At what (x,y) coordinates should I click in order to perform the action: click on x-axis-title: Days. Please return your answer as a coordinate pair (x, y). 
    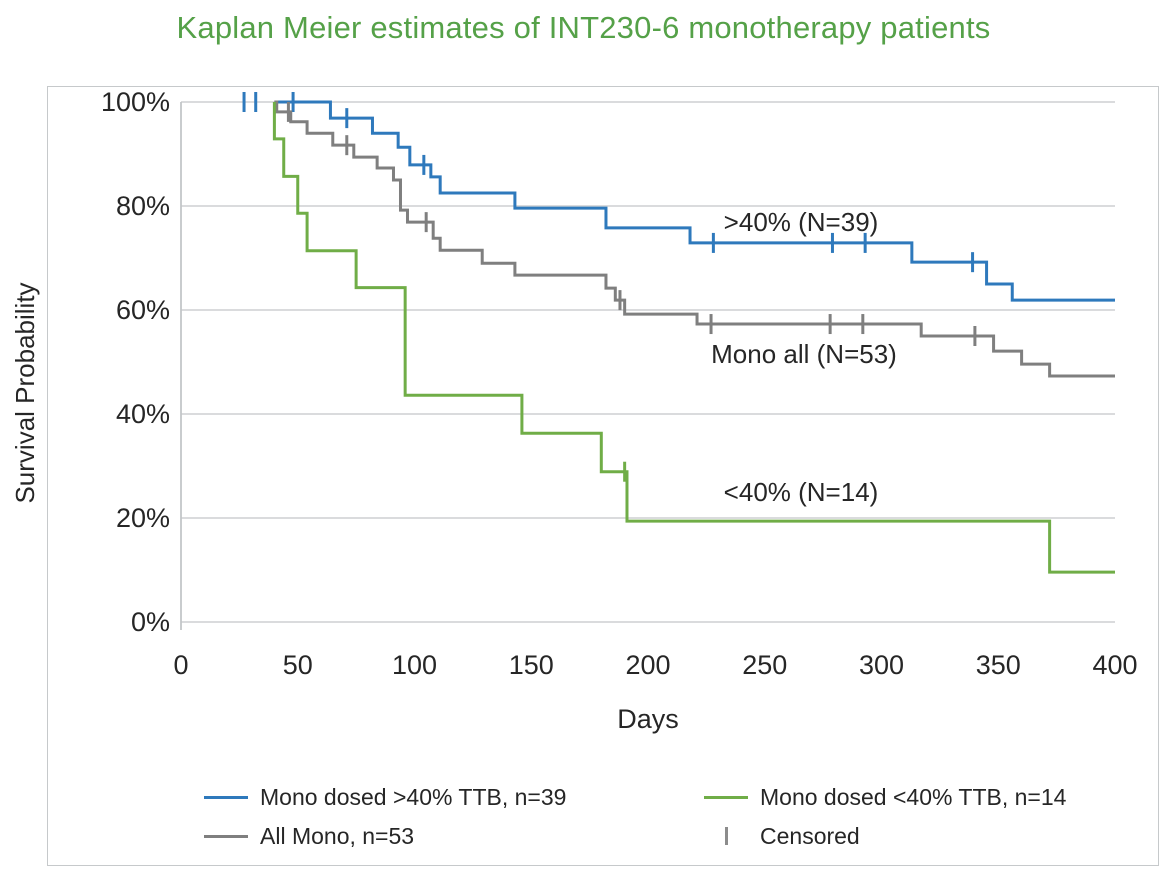
    Looking at the image, I should click on (648, 719).